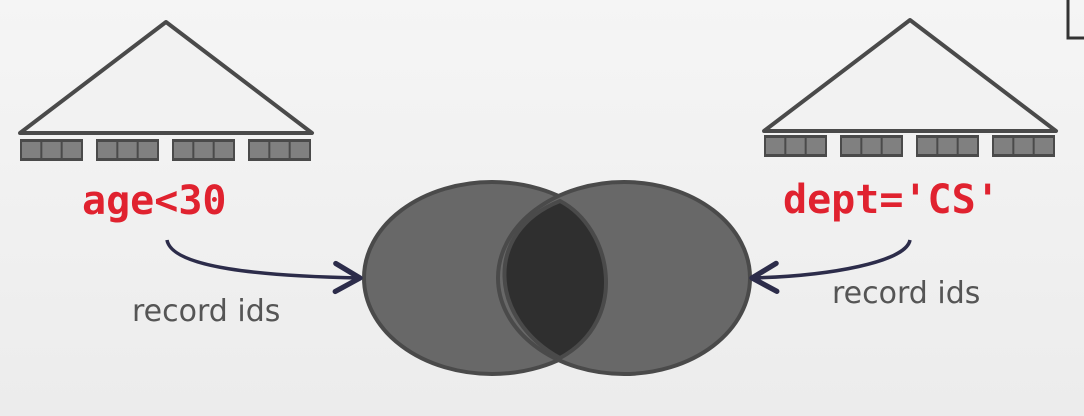 The image size is (1084, 416). What do you see at coordinates (830, 266) in the screenshot?
I see `right-record-ids-arrow` at bounding box center [830, 266].